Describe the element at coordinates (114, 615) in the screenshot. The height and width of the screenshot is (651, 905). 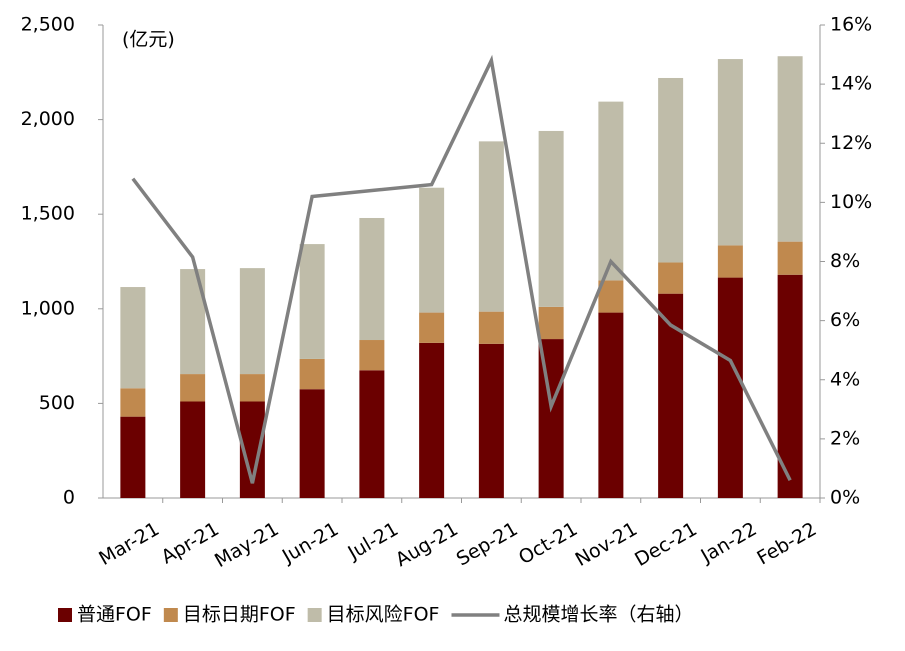
I see `legend-label: 普通FOF` at that location.